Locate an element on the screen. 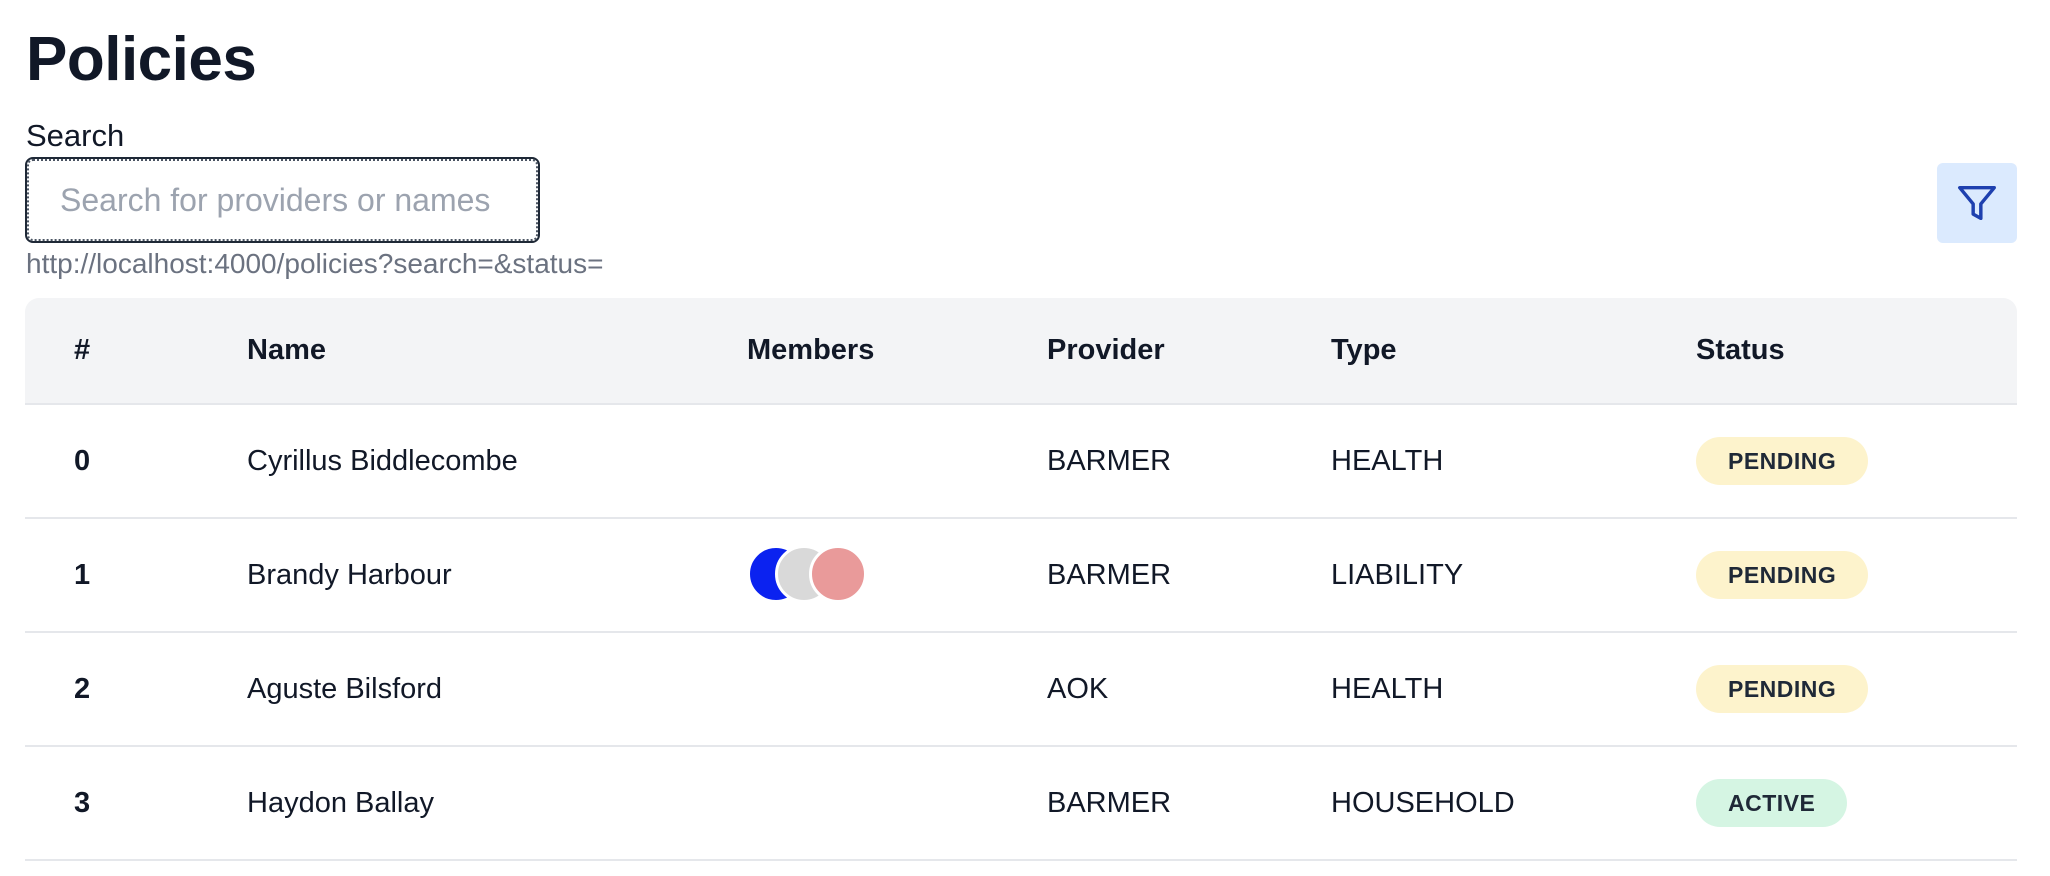 The width and height of the screenshot is (2050, 876). row-provider: AOK is located at coordinates (1078, 688).